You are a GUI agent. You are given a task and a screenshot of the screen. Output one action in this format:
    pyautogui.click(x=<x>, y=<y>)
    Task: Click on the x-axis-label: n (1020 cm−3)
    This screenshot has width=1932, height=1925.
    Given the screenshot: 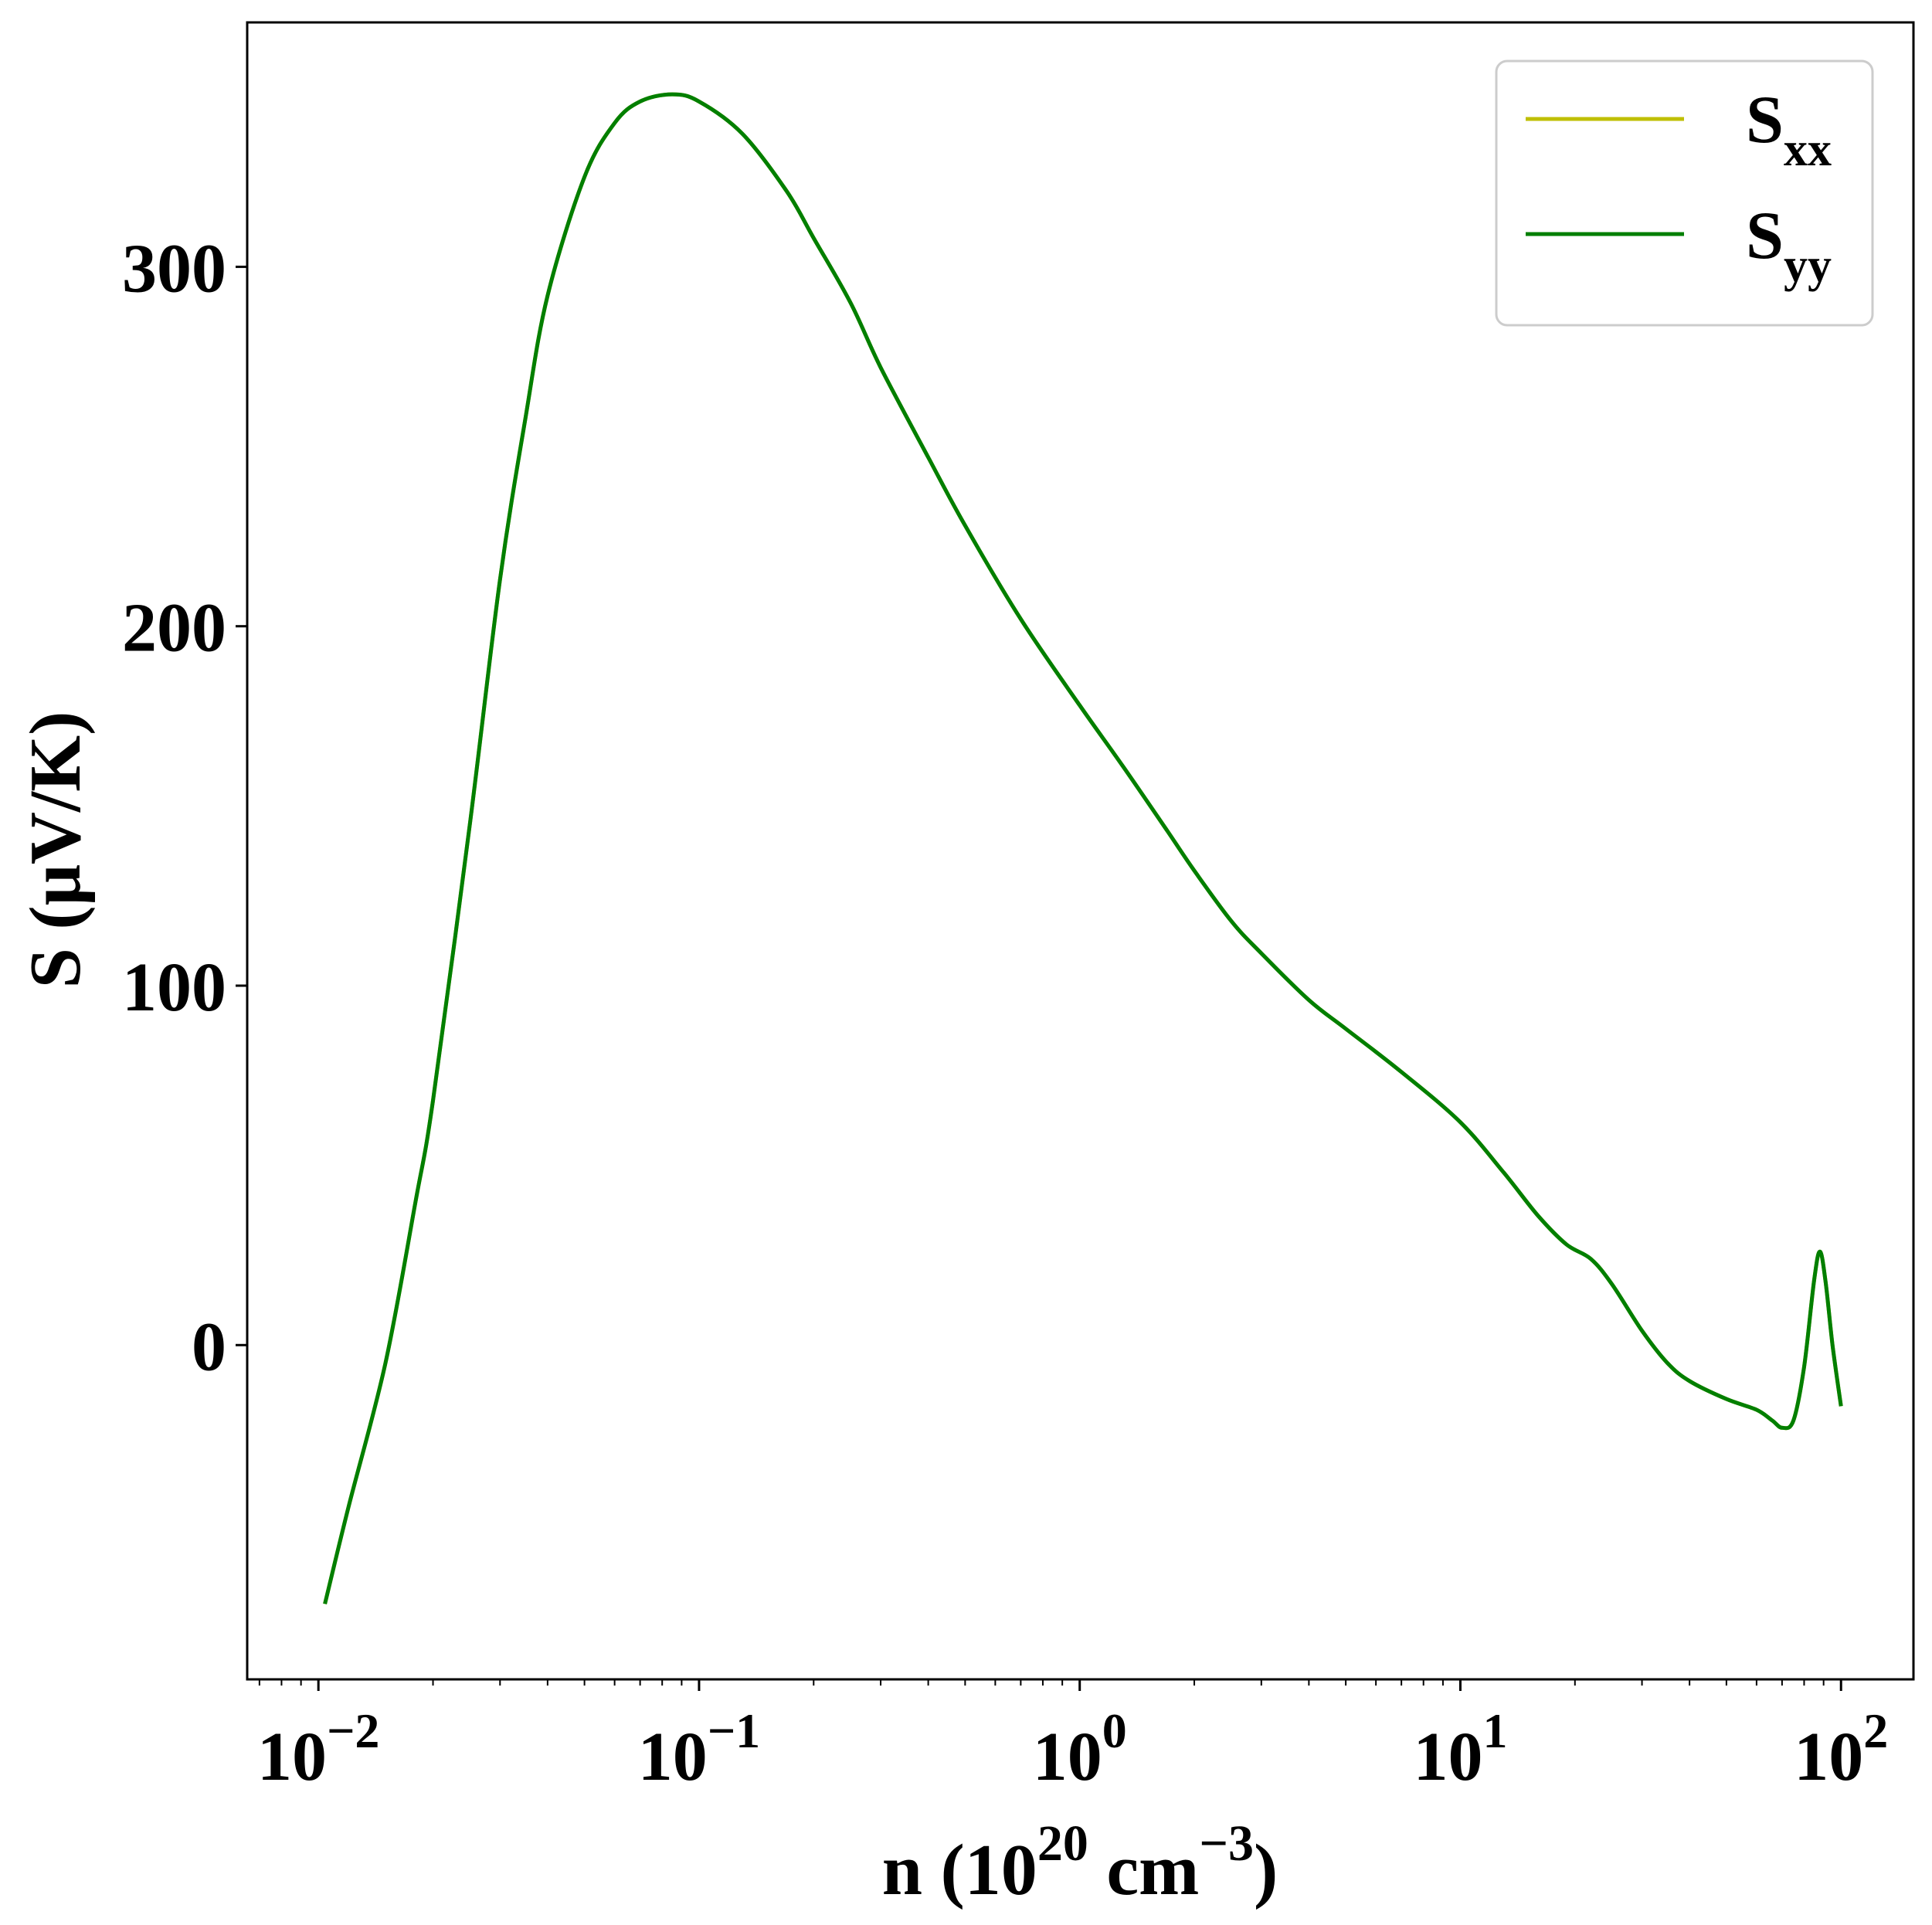 What is the action you would take?
    pyautogui.click(x=1080, y=1862)
    